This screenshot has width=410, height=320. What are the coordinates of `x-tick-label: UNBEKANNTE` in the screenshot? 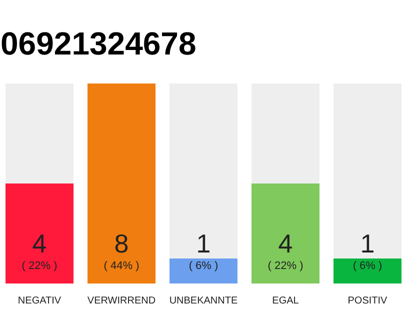 It's located at (203, 301).